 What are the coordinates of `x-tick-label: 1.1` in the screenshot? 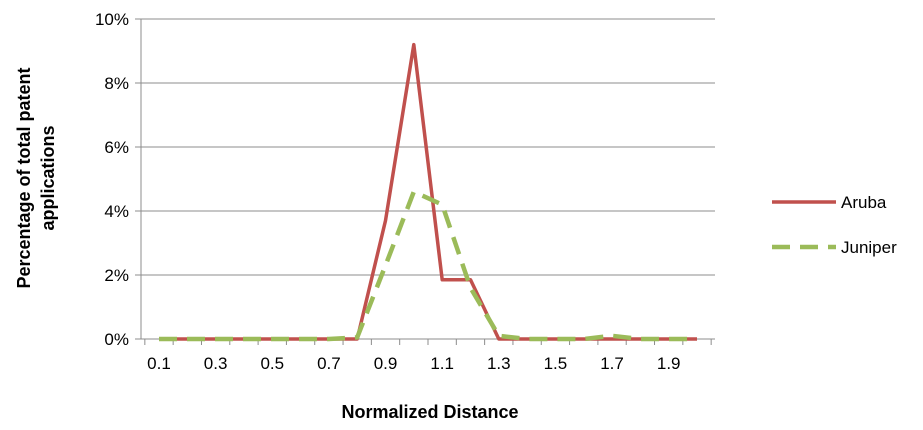 It's located at (442, 363).